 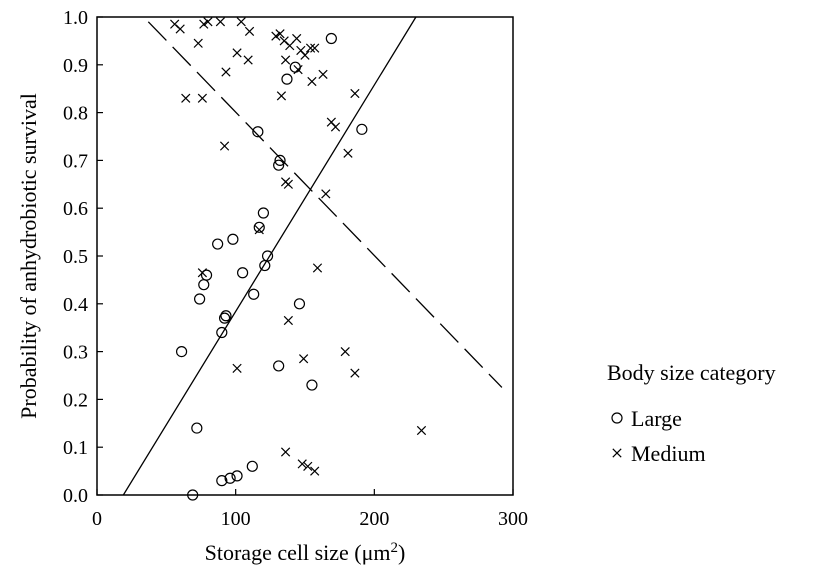 What do you see at coordinates (97, 519) in the screenshot?
I see `x-tick-label: 0` at bounding box center [97, 519].